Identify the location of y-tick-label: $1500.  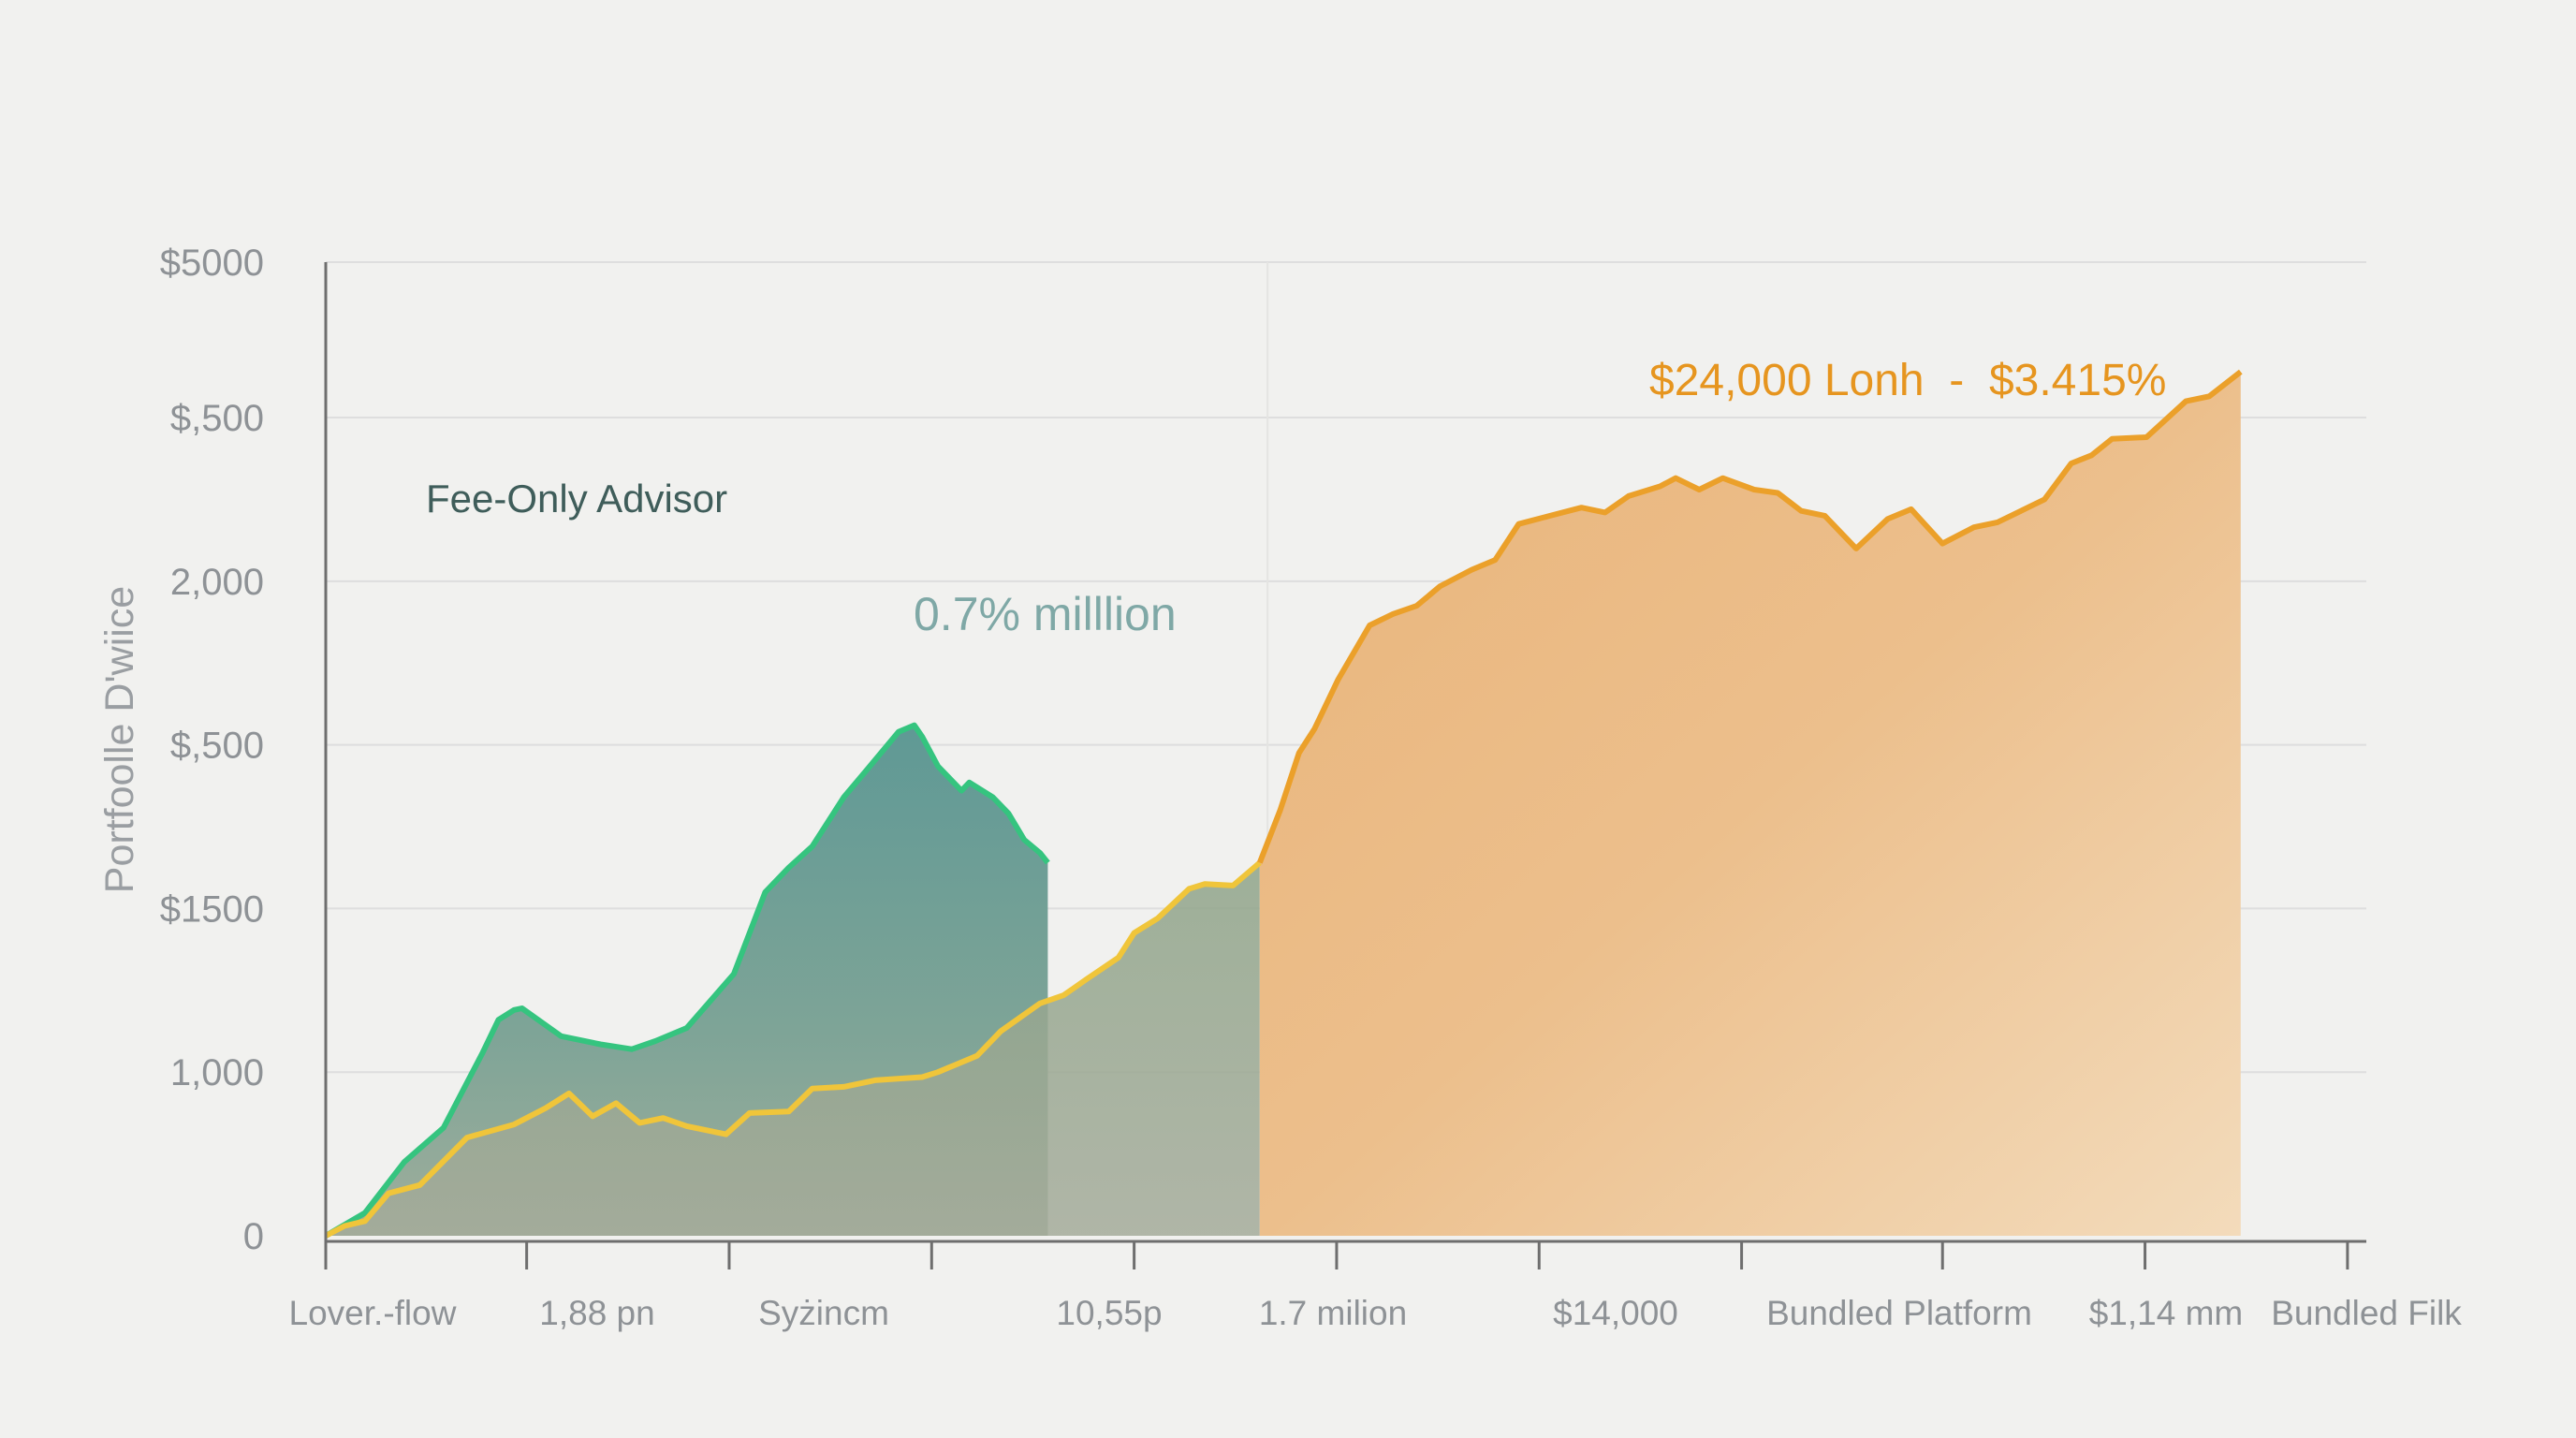
(212, 909).